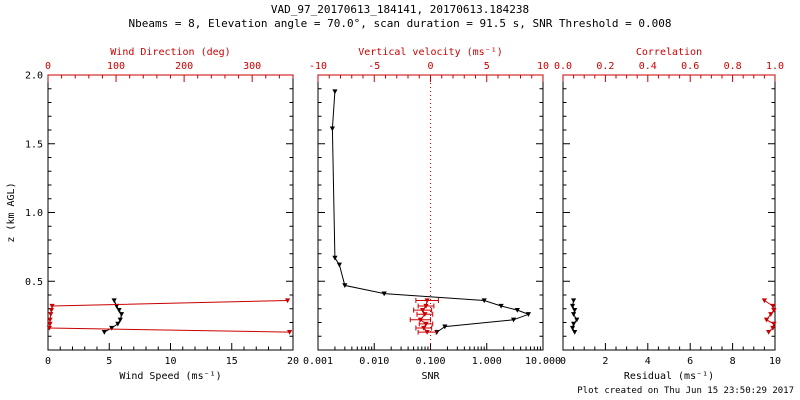  What do you see at coordinates (169, 316) in the screenshot?
I see `series-wind-direction` at bounding box center [169, 316].